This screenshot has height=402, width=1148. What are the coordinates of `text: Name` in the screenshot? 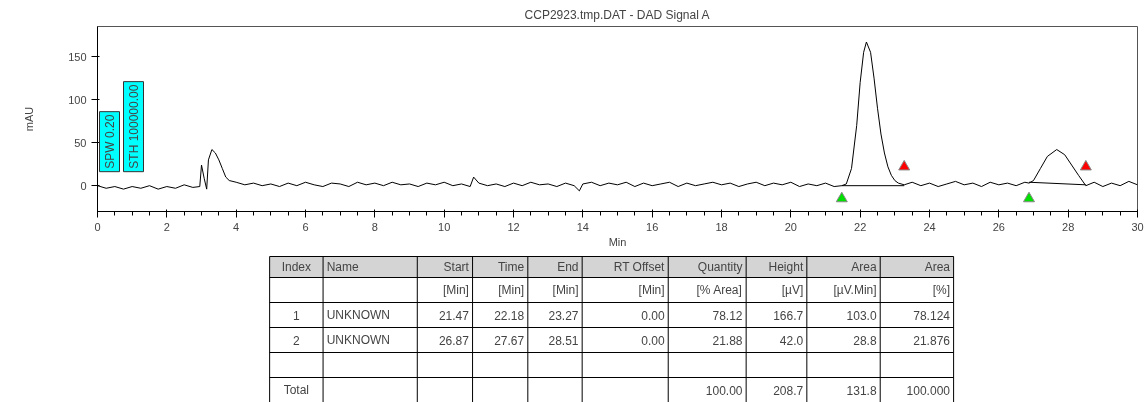 It's located at (343, 267).